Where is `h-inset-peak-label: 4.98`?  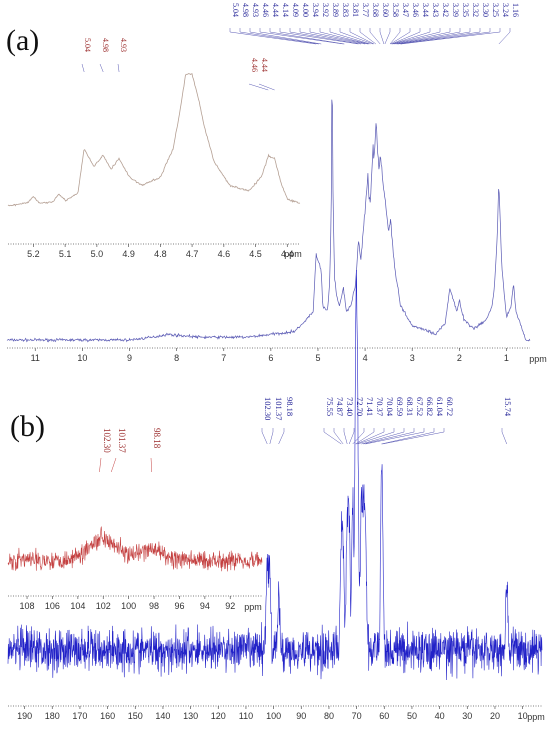
h-inset-peak-label: 4.98 is located at coordinates (105, 45).